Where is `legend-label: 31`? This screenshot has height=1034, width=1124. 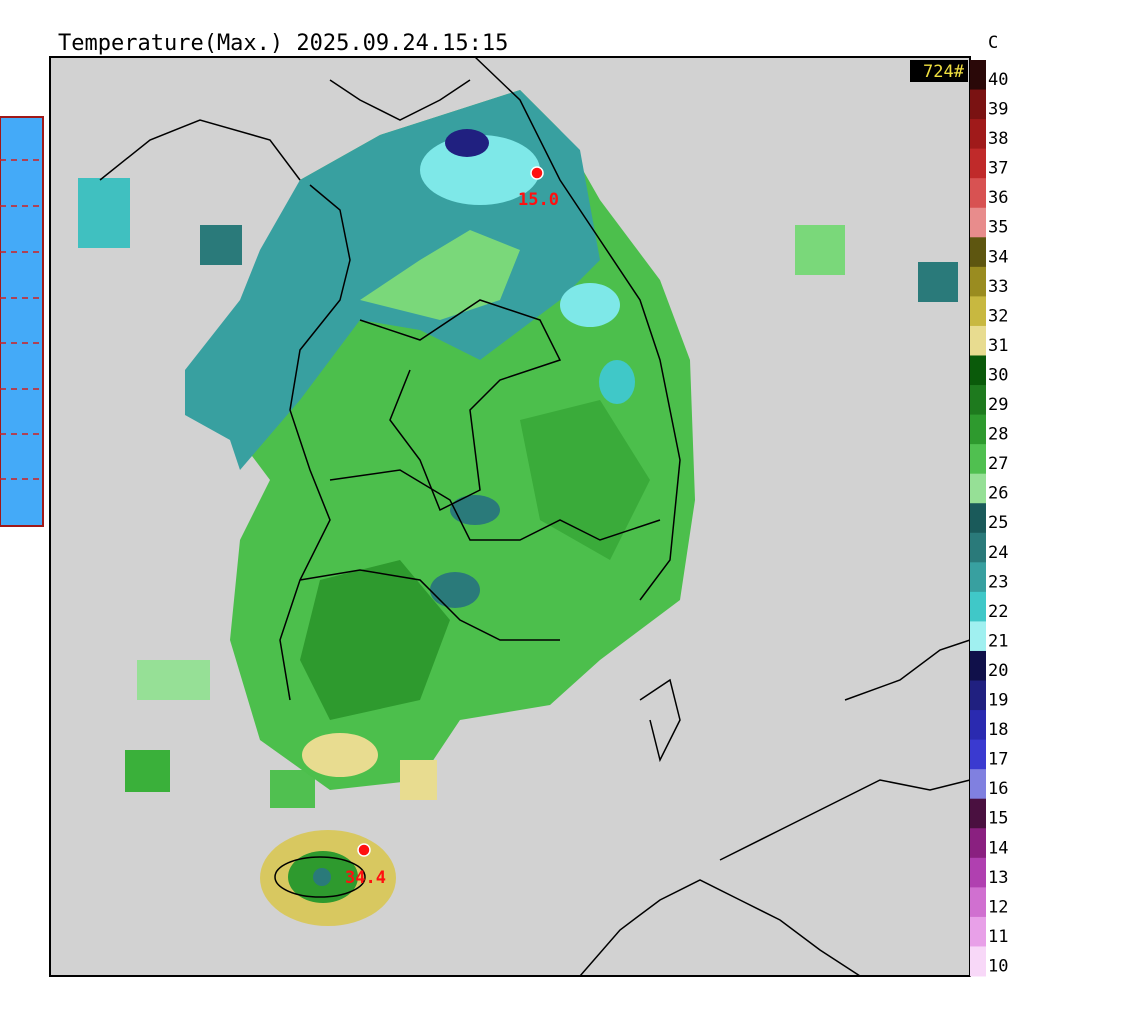
legend-label: 31 is located at coordinates (998, 346).